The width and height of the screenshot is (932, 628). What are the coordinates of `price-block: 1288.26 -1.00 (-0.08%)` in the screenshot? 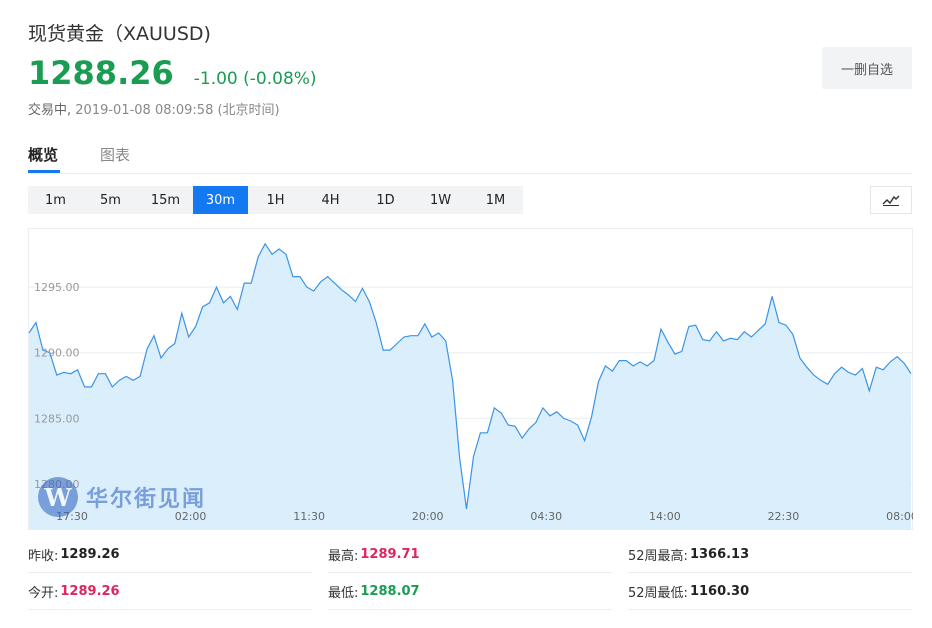 It's located at (172, 73).